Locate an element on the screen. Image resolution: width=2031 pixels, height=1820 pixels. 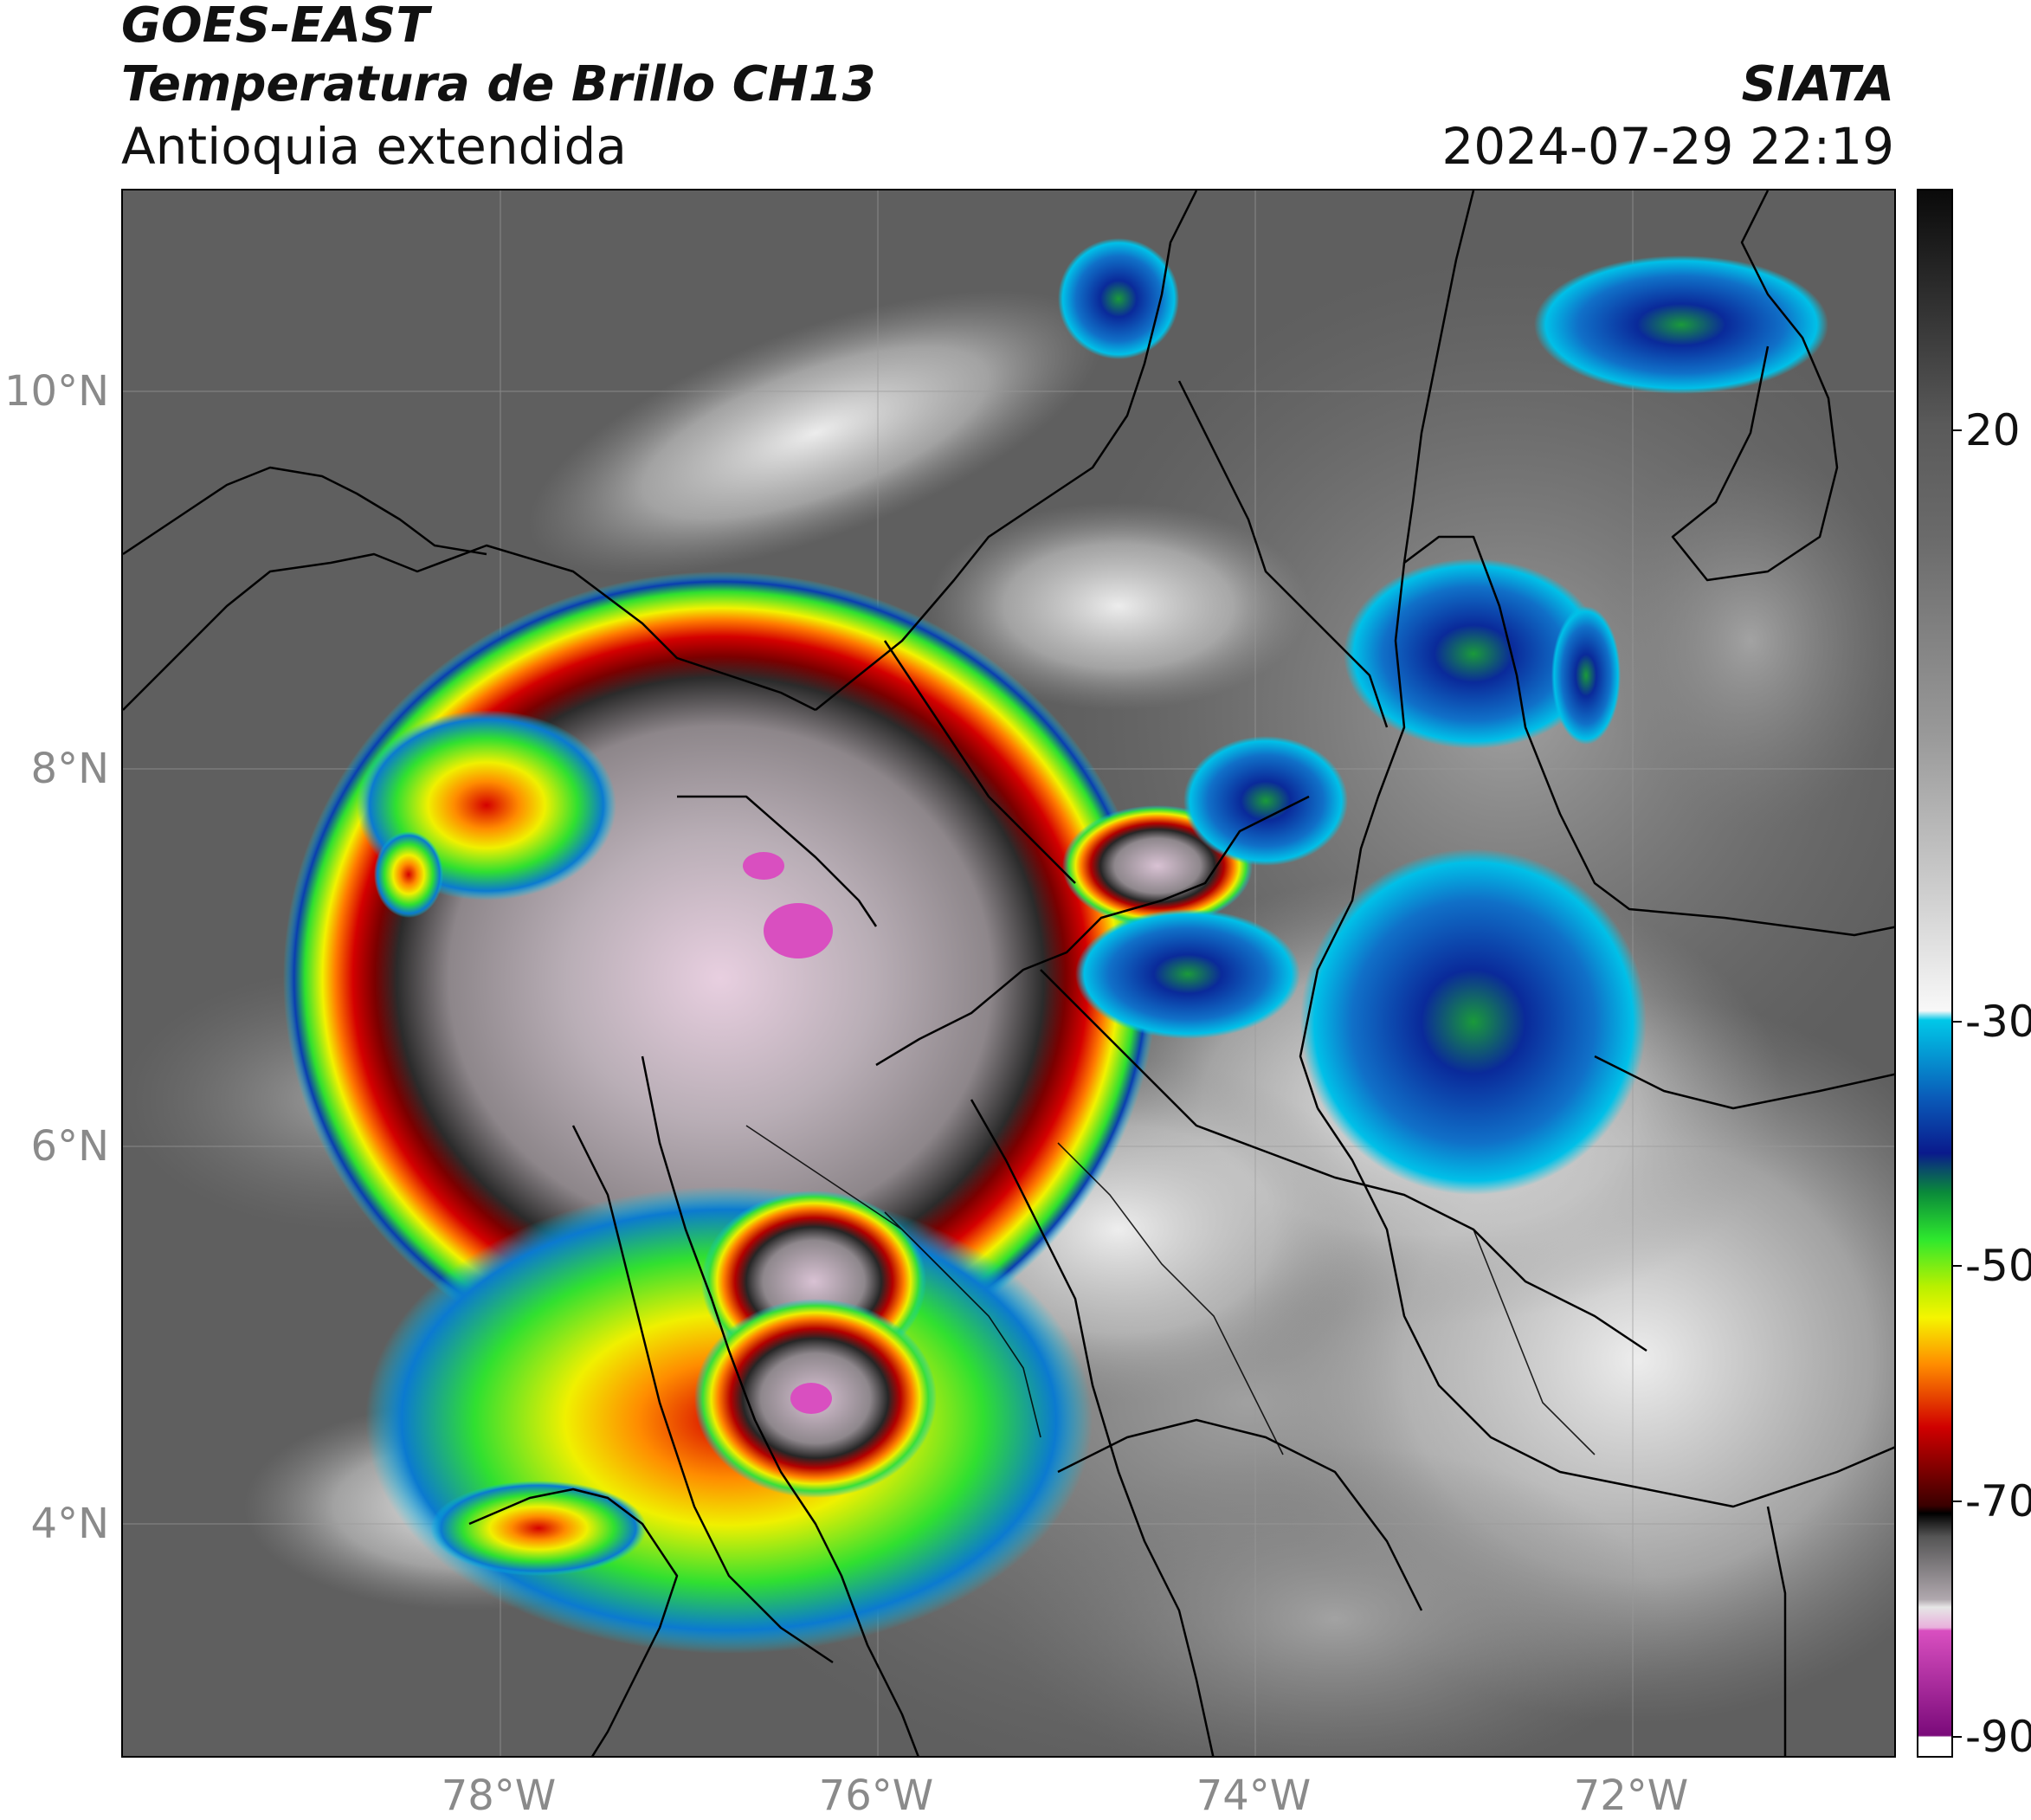
lon-label-78W: 78°W is located at coordinates (499, 1796).